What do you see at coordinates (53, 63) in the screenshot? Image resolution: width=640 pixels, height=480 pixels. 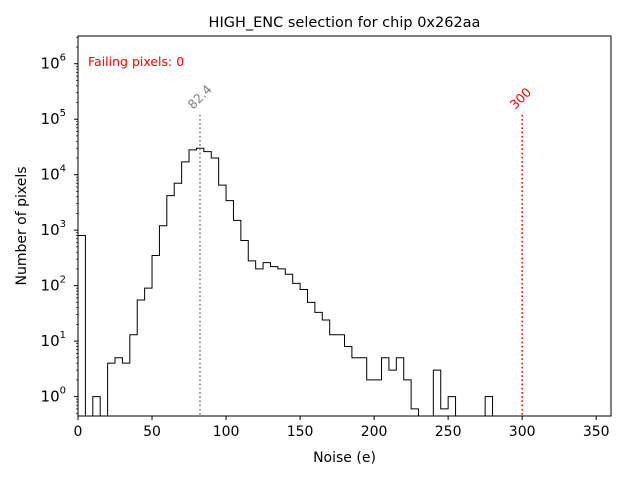 I see `y-tick-label: 10⁶` at bounding box center [53, 63].